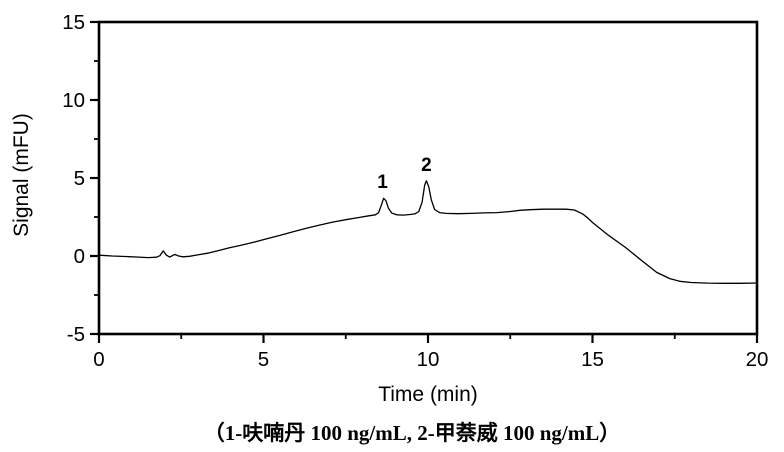  What do you see at coordinates (757, 359) in the screenshot?
I see `x-tick-label: 20` at bounding box center [757, 359].